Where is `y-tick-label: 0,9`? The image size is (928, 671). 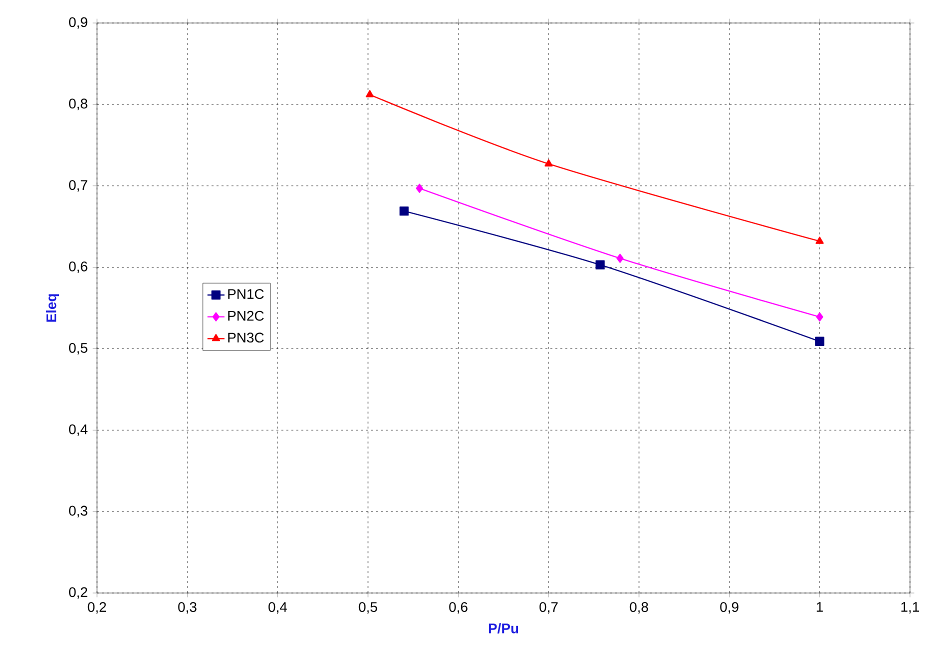
y-tick-label: 0,9 is located at coordinates (78, 23).